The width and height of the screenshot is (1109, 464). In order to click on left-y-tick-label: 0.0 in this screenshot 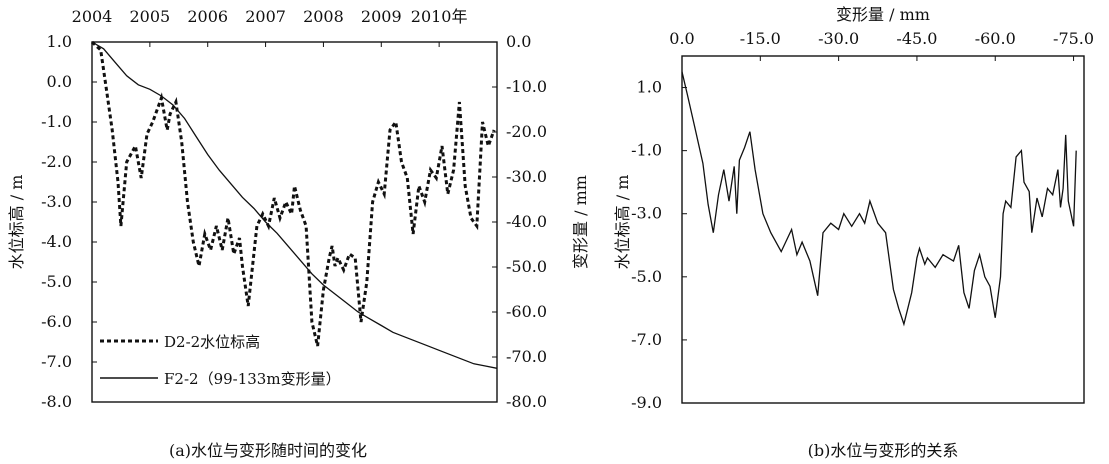, I will do `click(59, 81)`.